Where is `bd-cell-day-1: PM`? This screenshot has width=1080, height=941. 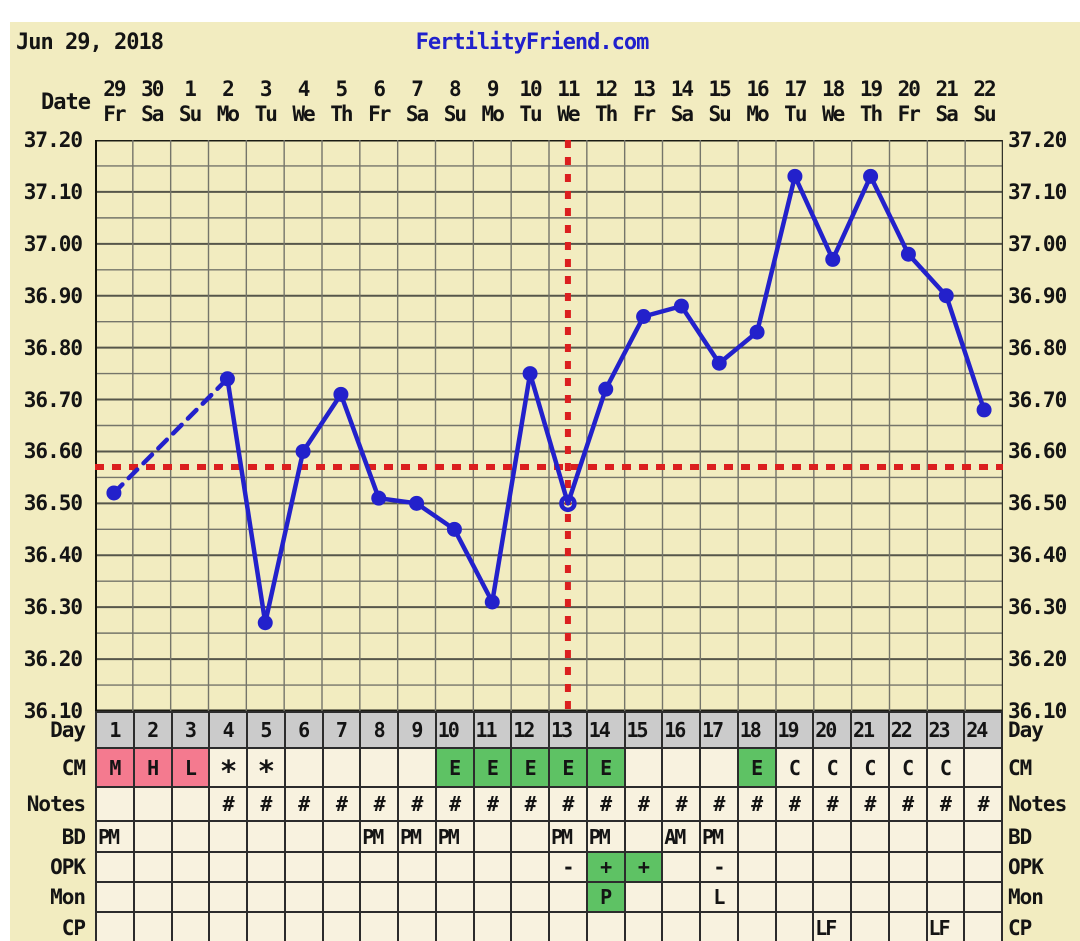 bd-cell-day-1: PM is located at coordinates (115, 836).